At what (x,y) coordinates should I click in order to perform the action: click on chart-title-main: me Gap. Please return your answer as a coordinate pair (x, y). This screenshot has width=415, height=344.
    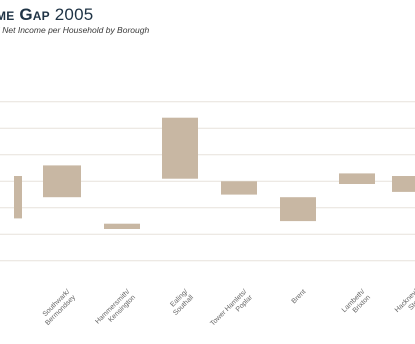
    Looking at the image, I should click on (25, 14).